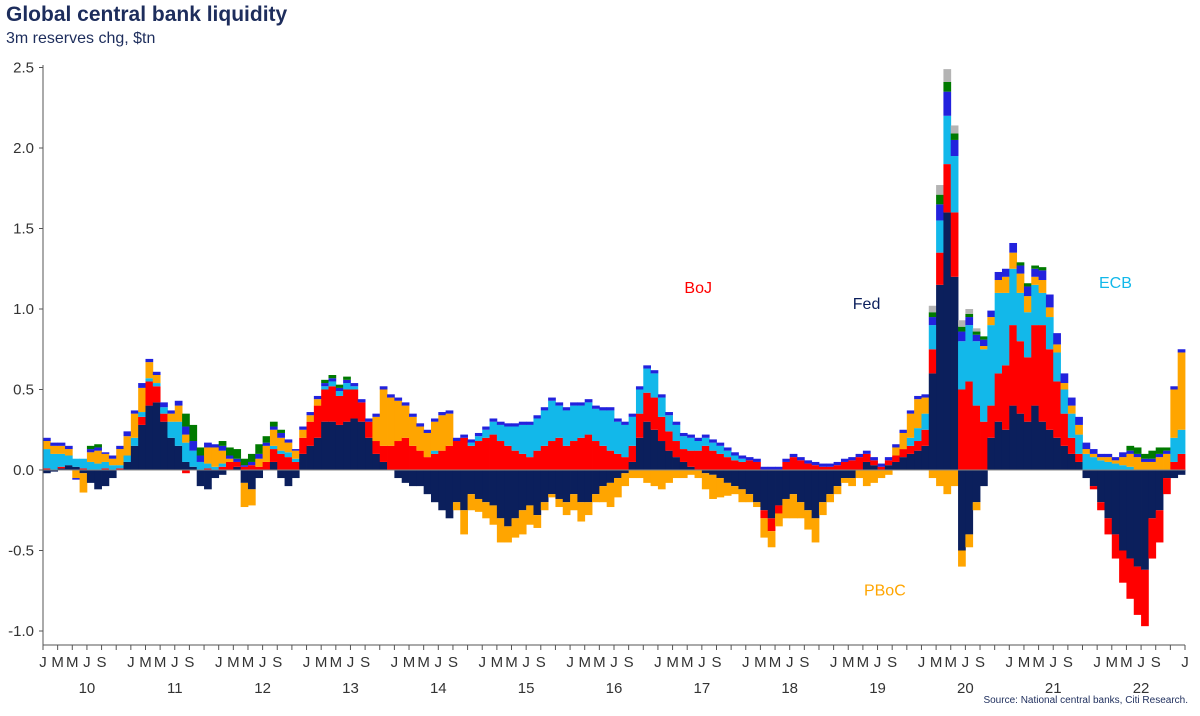  Describe the element at coordinates (222, 443) in the screenshot. I see `bar-other-2-segment` at that location.